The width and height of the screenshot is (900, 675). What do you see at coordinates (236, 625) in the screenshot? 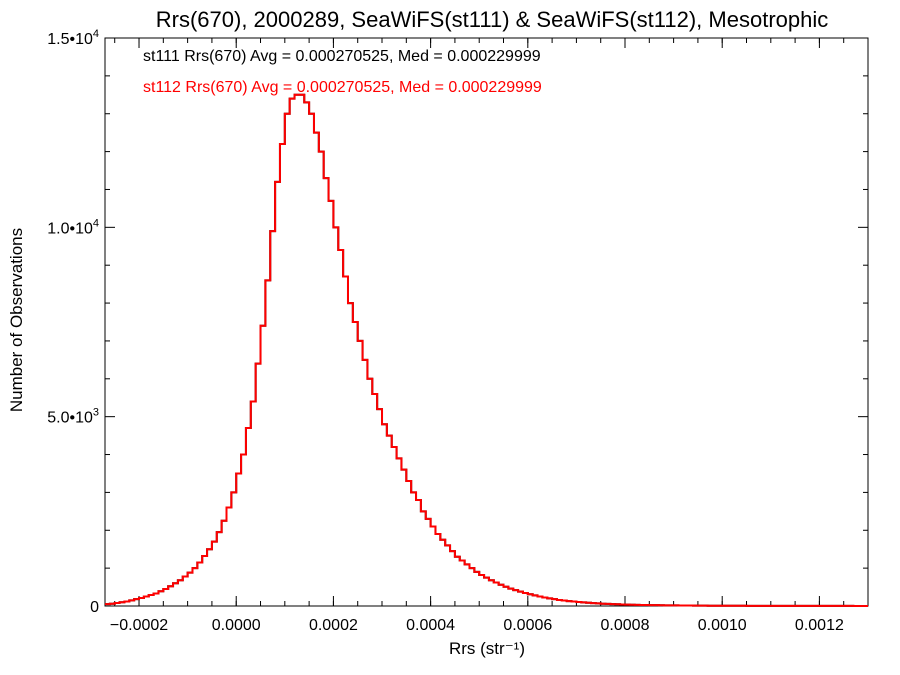
I see `x-tick-label: 0.0000` at bounding box center [236, 625].